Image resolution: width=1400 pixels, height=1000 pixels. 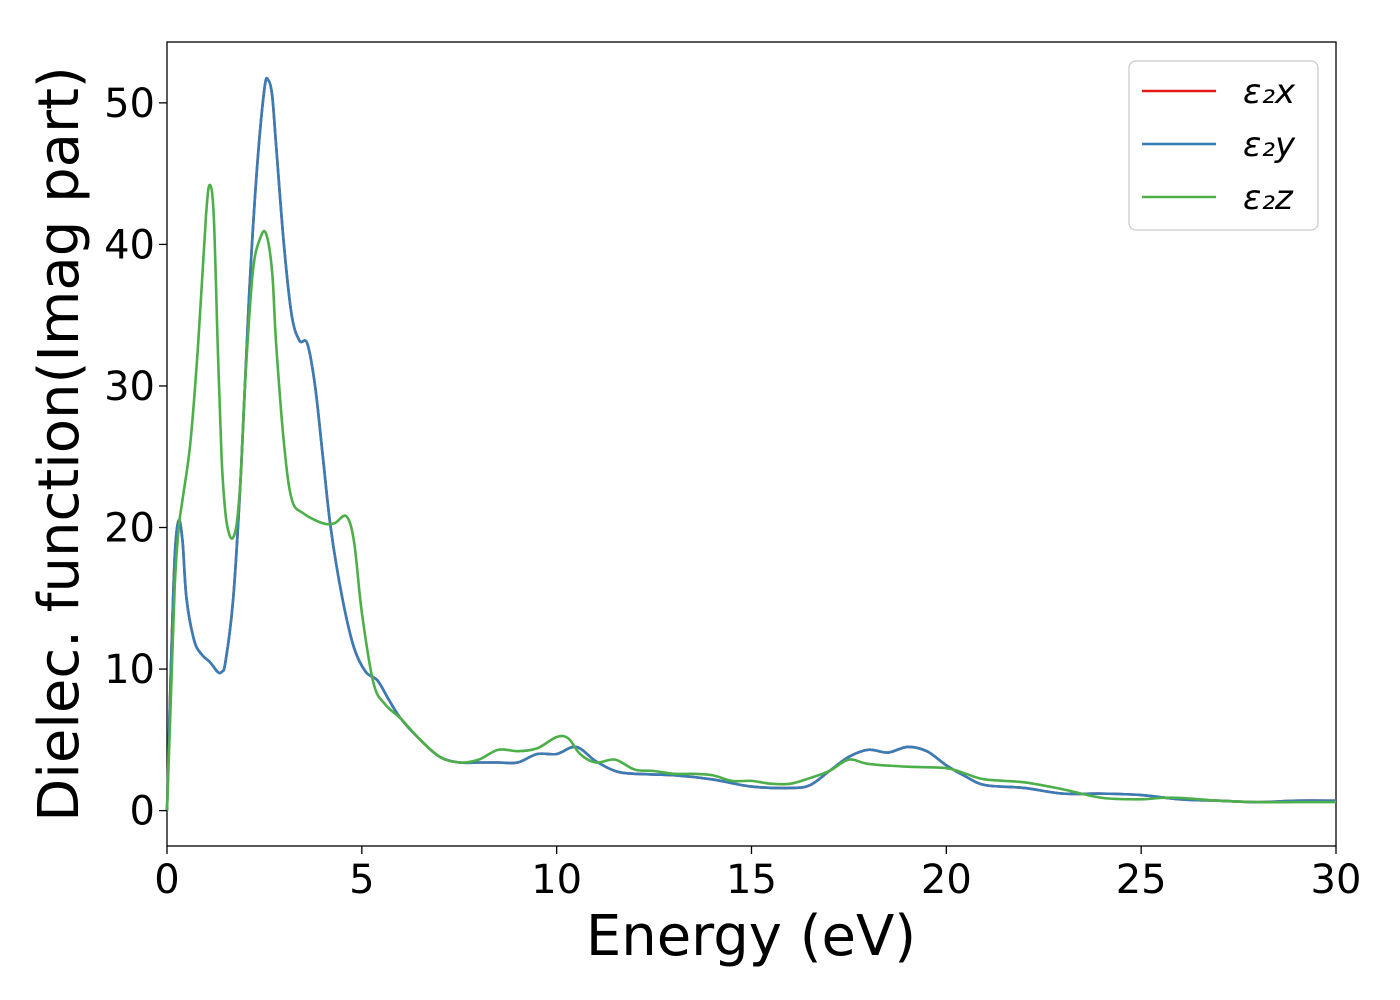 What do you see at coordinates (946, 880) in the screenshot?
I see `x-tick-label: 20` at bounding box center [946, 880].